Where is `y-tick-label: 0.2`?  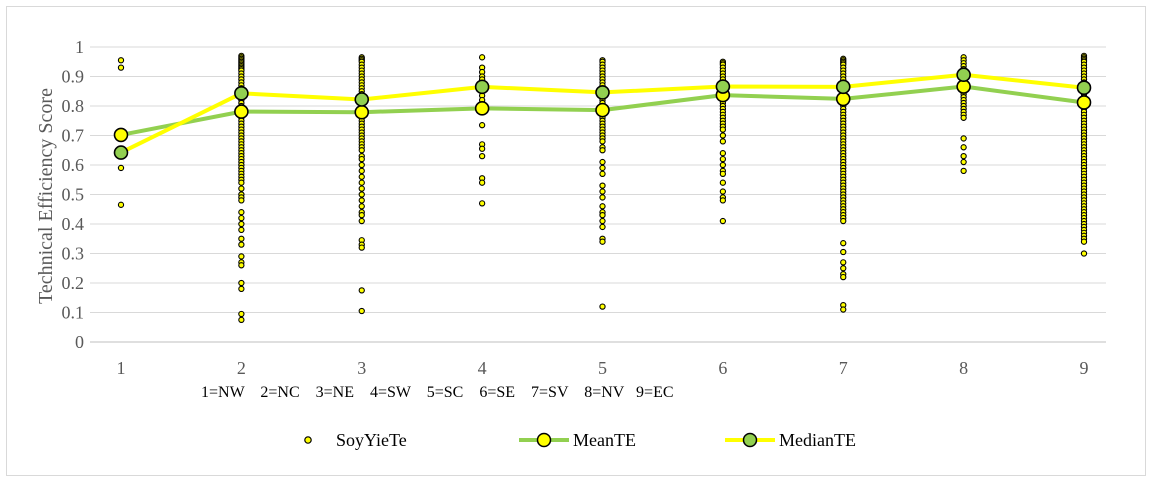
y-tick-label: 0.2 is located at coordinates (73, 283).